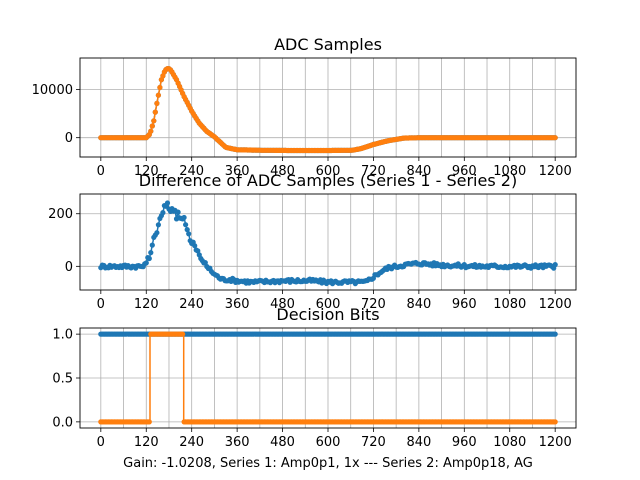  I want to click on subplot-title: ADC Samples, so click(328, 44).